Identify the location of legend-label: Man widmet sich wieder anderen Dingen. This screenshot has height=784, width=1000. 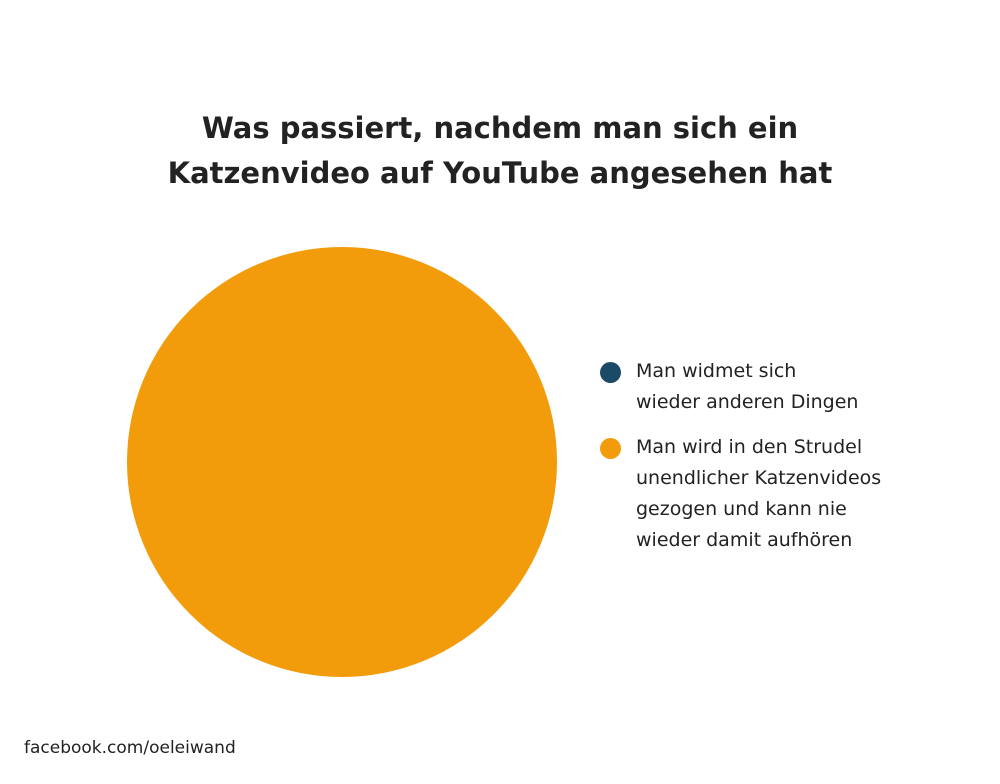
(747, 386).